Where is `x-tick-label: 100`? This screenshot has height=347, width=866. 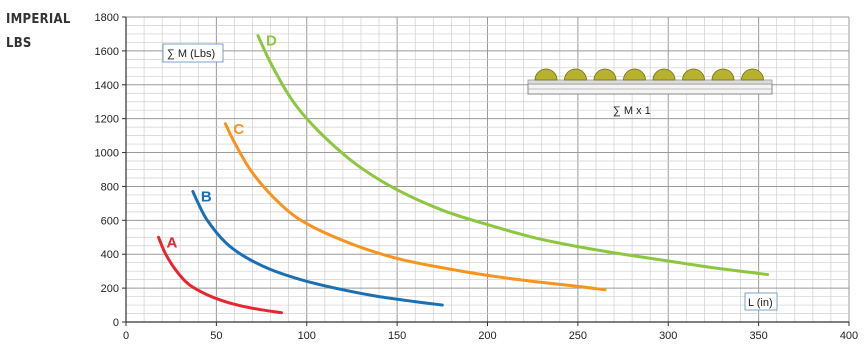 x-tick-label: 100 is located at coordinates (307, 336).